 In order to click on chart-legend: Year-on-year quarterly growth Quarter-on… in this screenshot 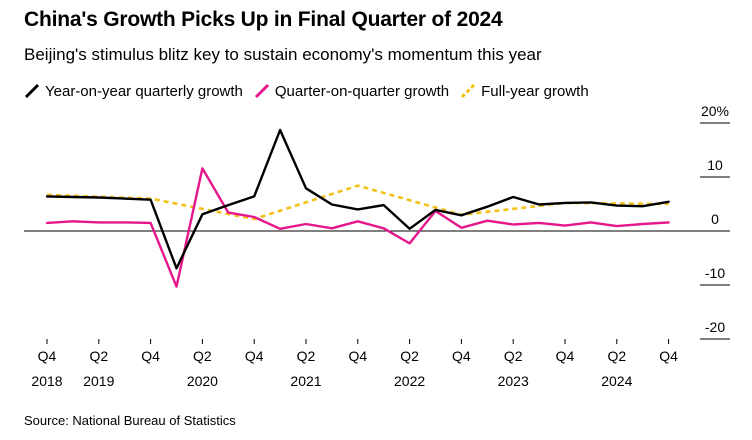, I will do `click(312, 91)`.